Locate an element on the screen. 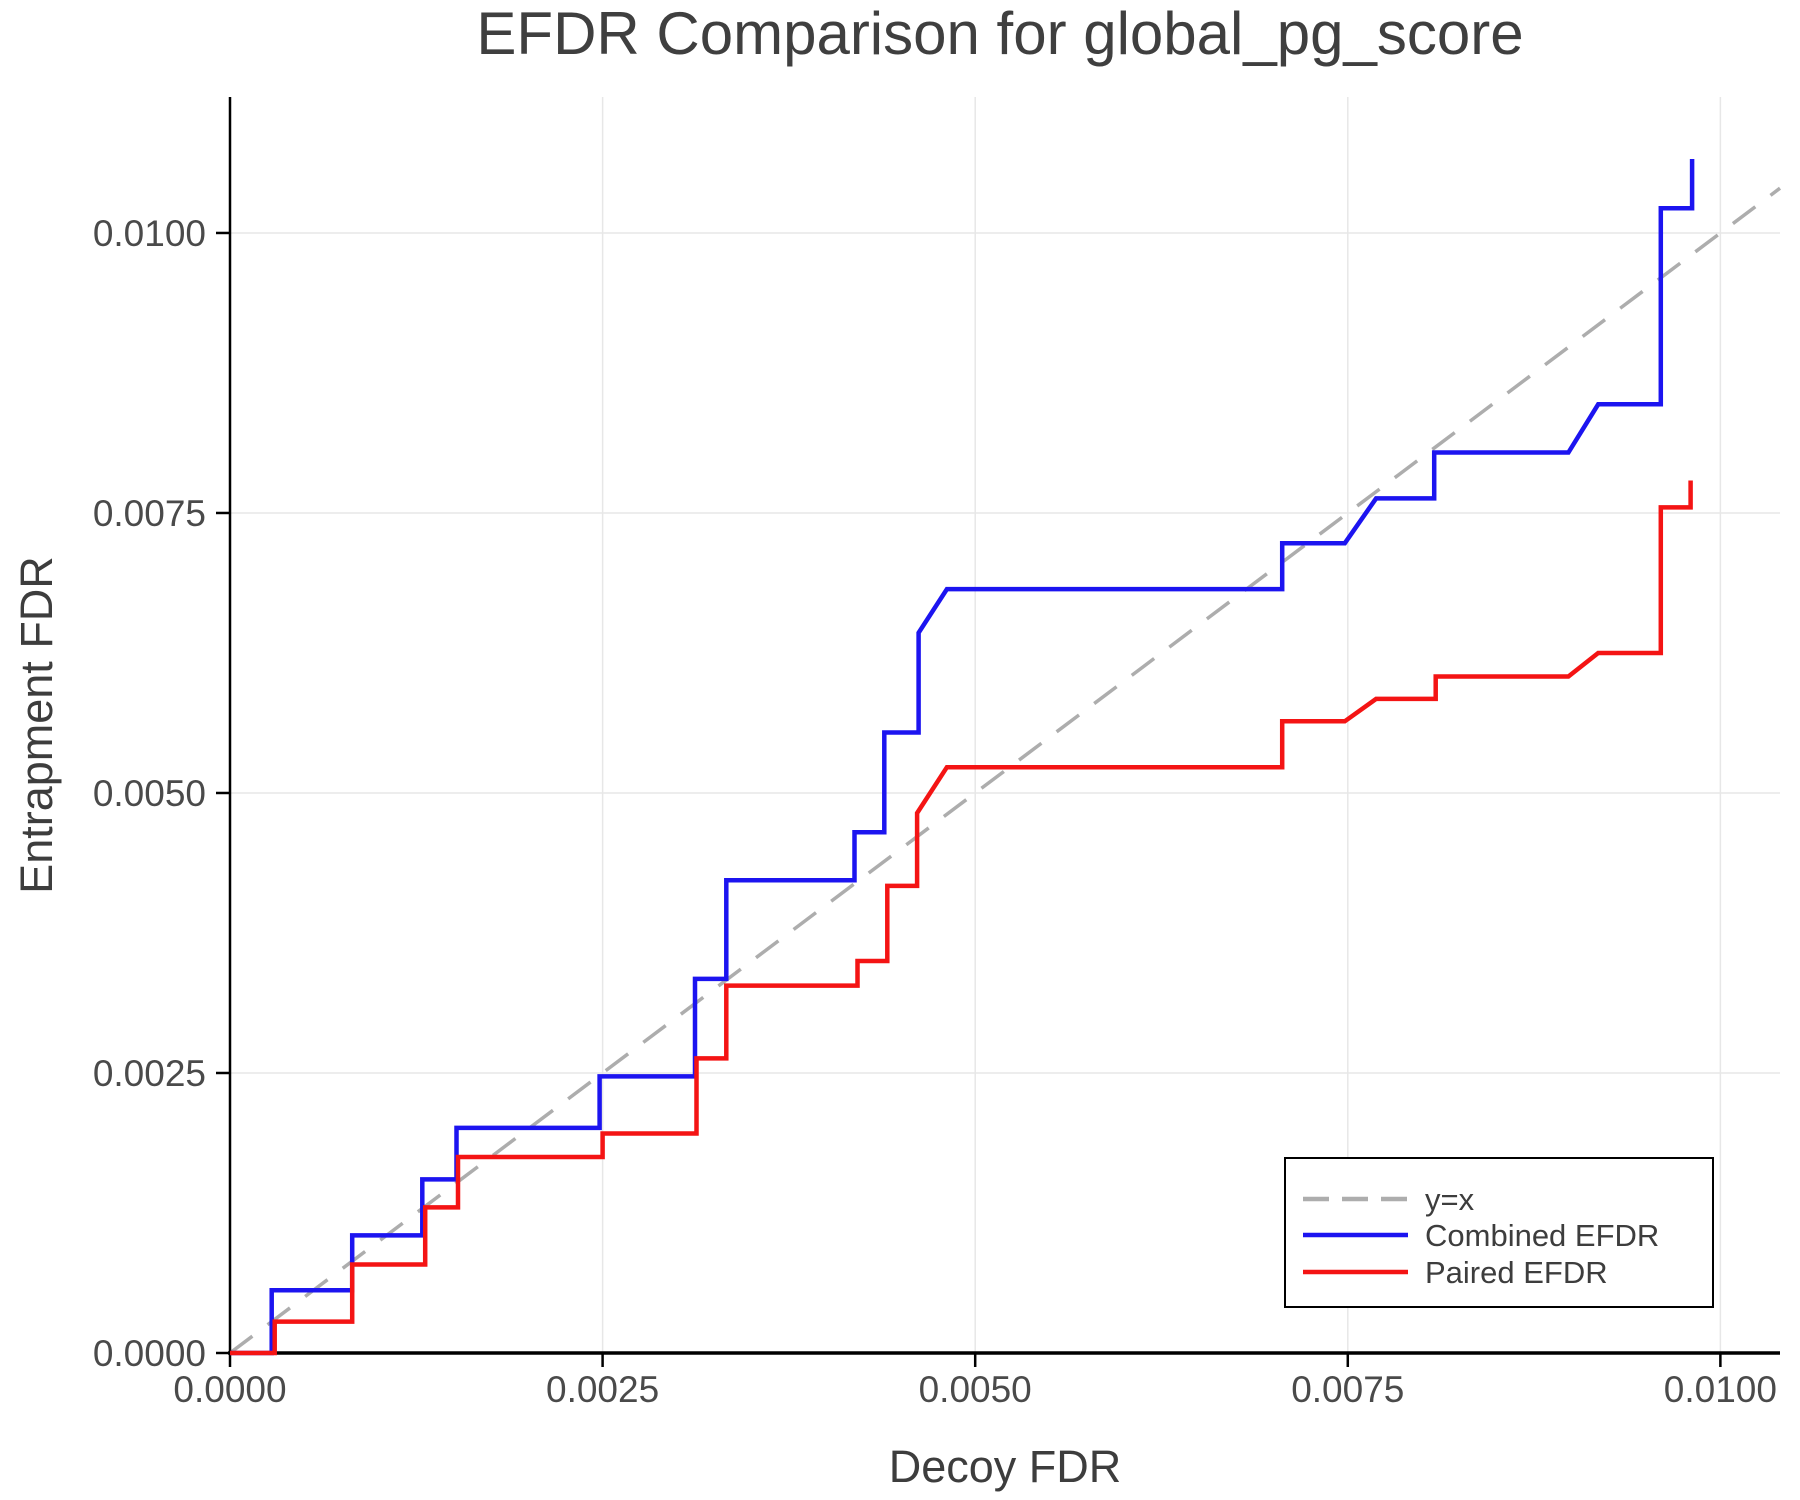 This screenshot has height=1500, width=1800. x-axis-label: Decoy FDR is located at coordinates (1005, 1466).